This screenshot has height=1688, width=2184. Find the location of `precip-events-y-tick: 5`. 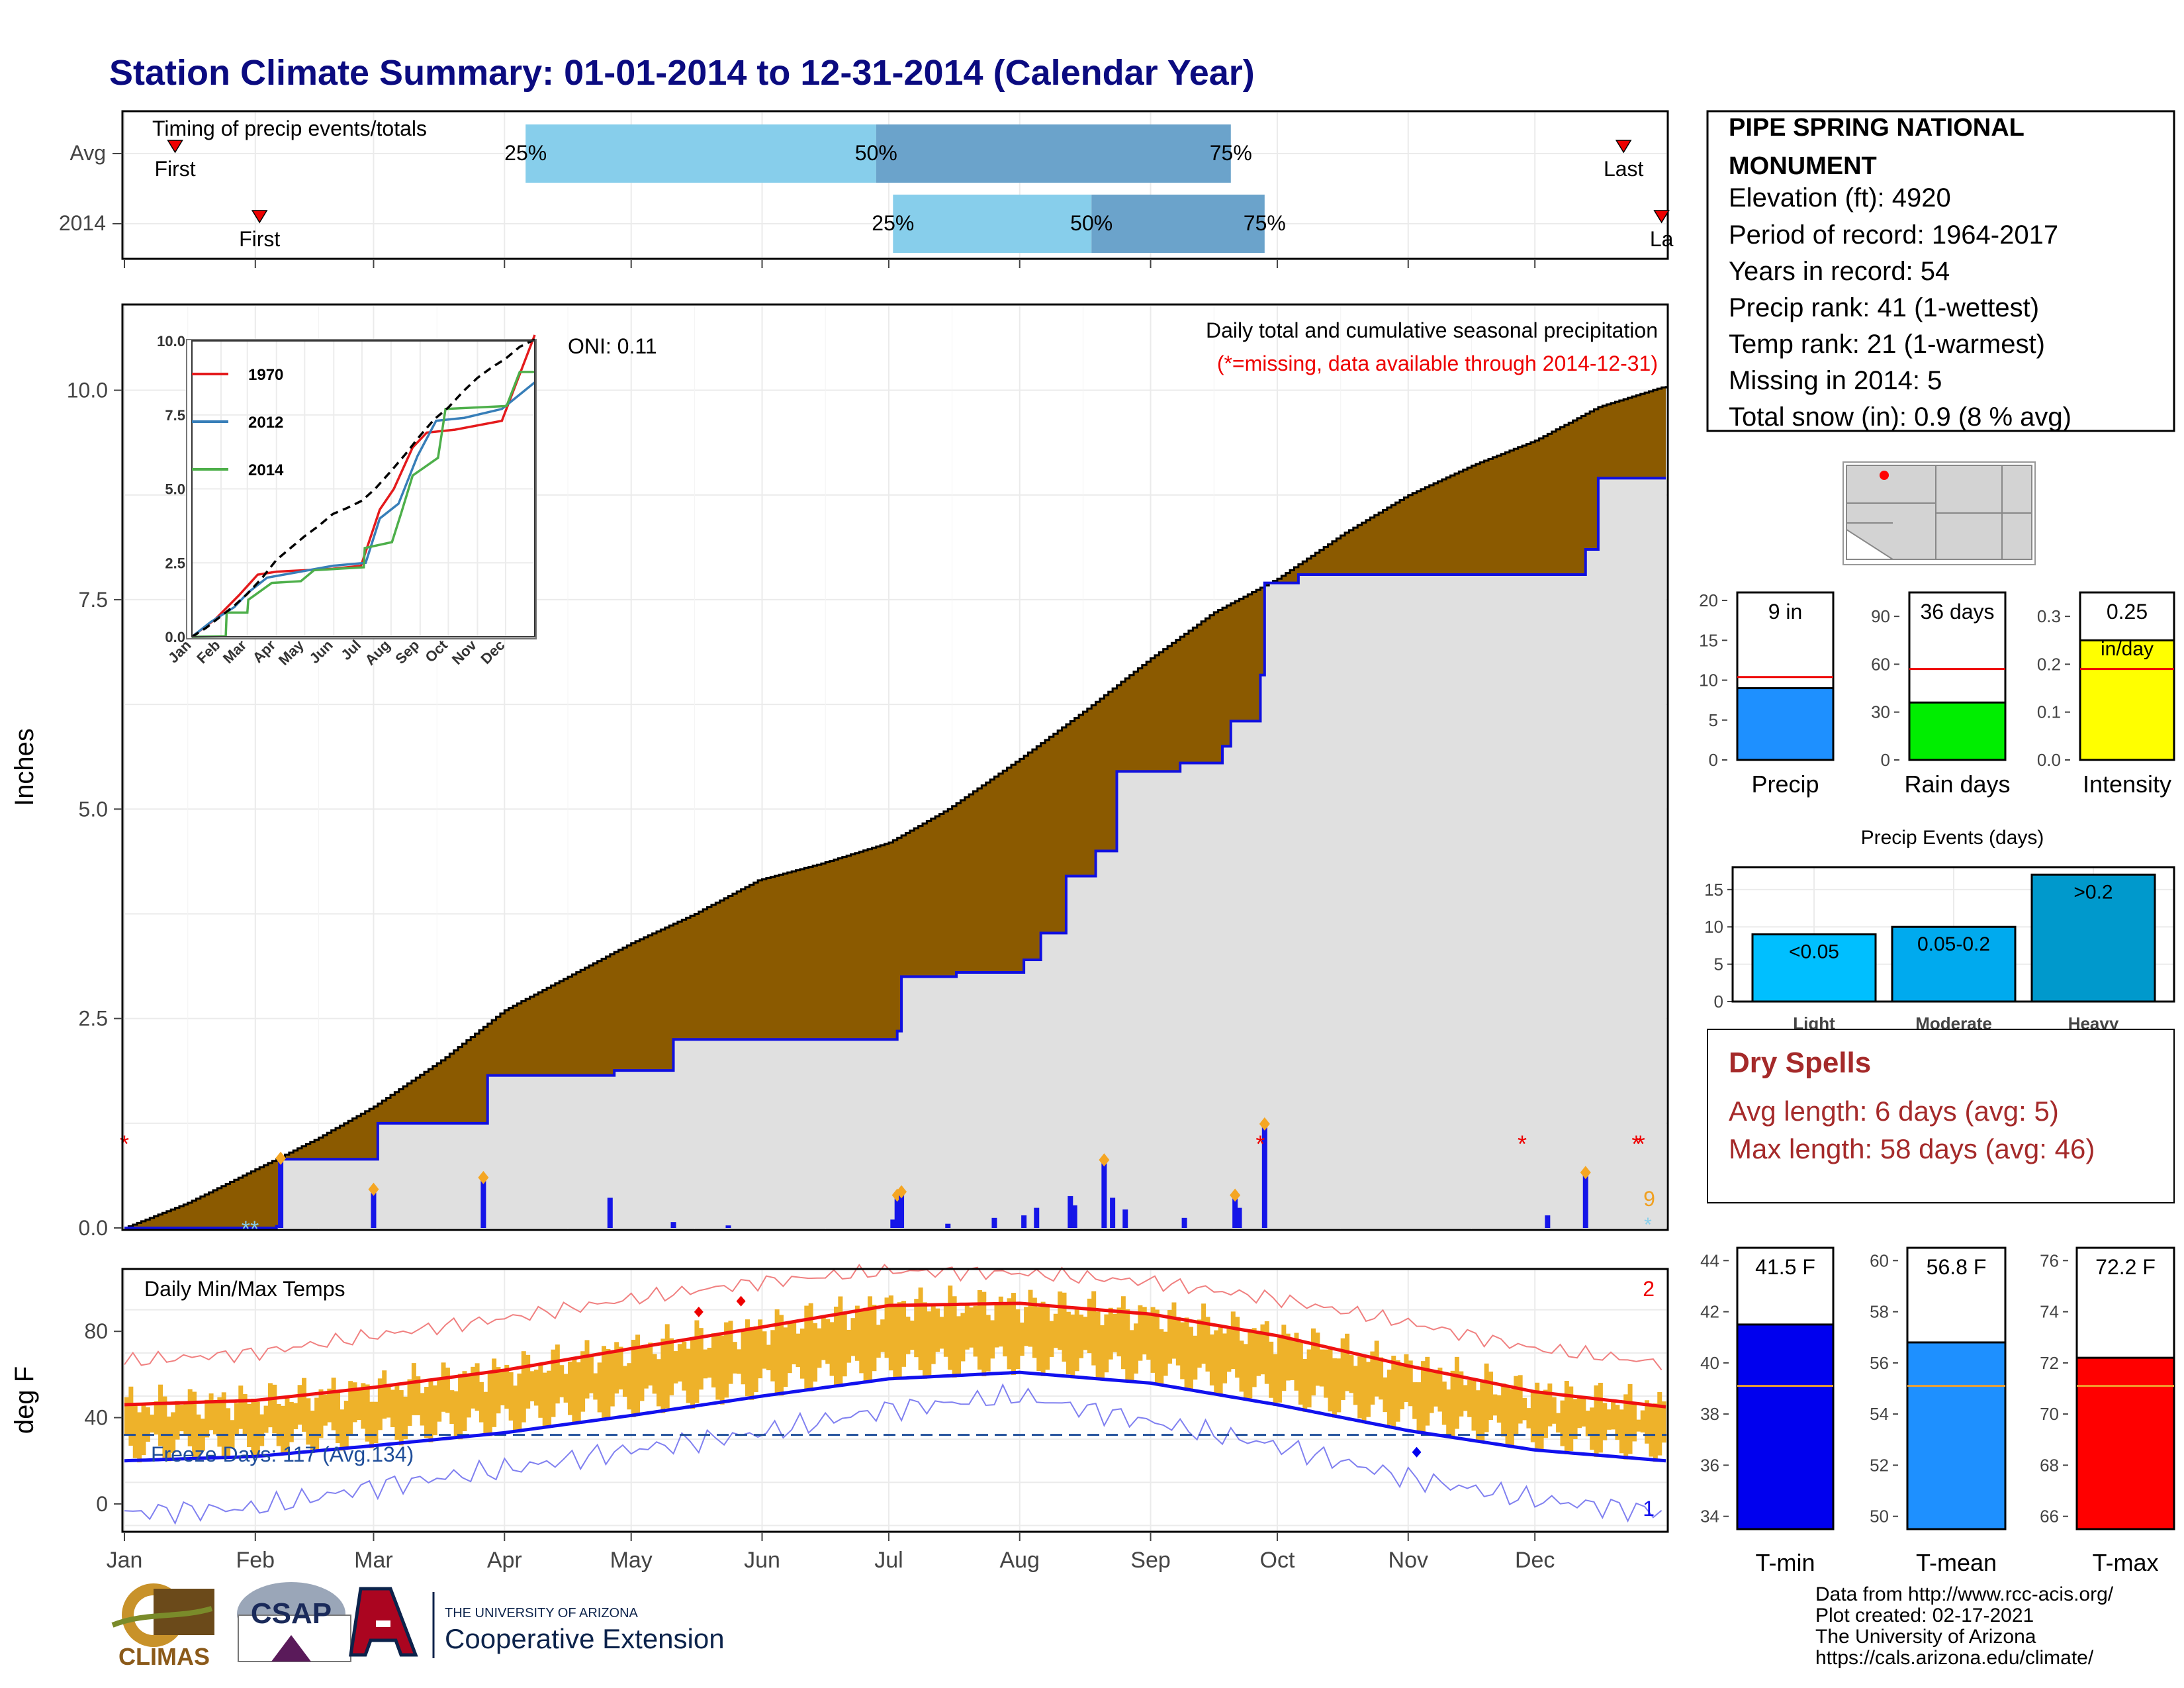

precip-events-y-tick: 5 is located at coordinates (1718, 964).